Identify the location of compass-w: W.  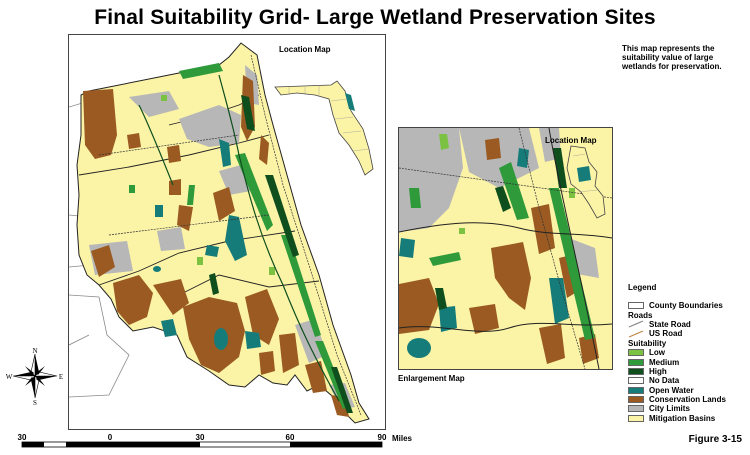
(9, 377).